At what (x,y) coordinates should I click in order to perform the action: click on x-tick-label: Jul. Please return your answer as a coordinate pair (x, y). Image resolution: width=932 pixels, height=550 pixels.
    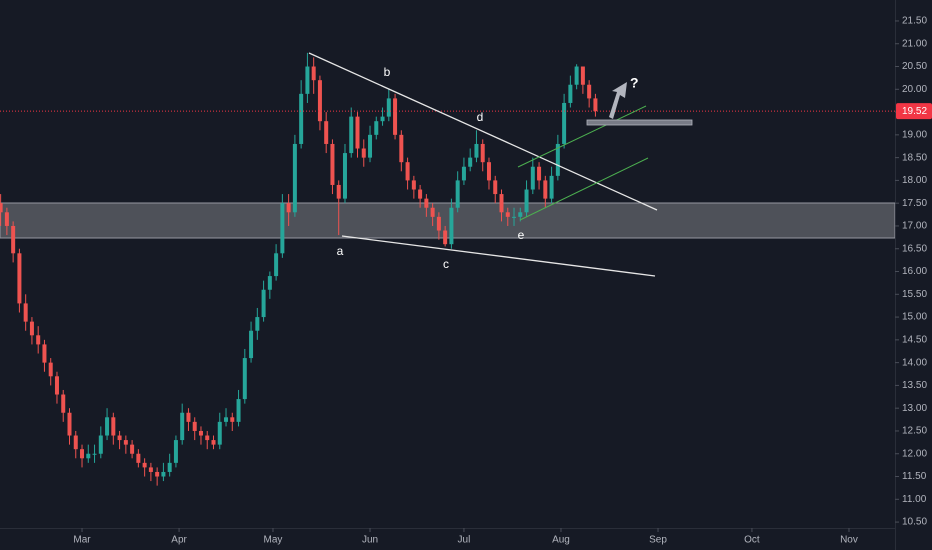
    Looking at the image, I should click on (464, 540).